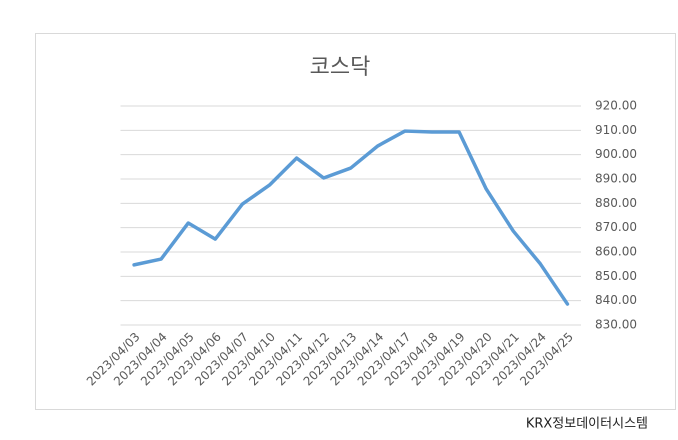  I want to click on chart-title: 코스닥, so click(340, 67).